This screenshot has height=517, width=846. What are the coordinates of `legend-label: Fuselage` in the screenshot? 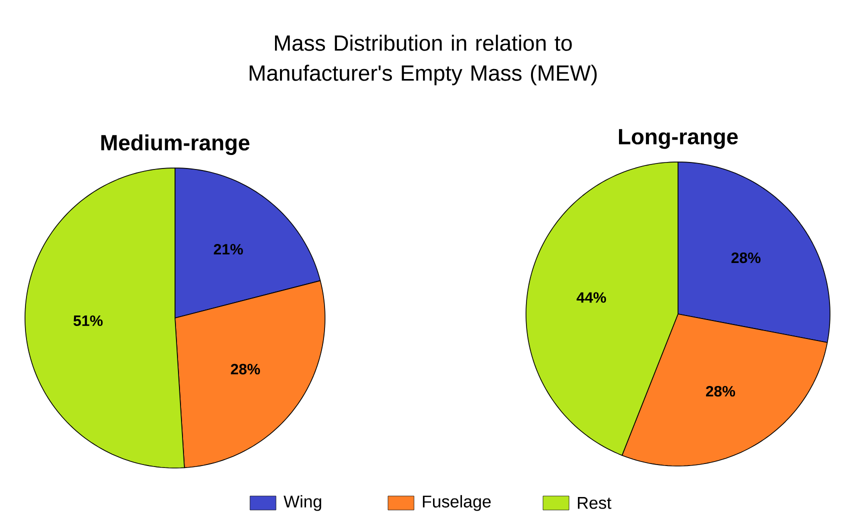 It's located at (456, 503).